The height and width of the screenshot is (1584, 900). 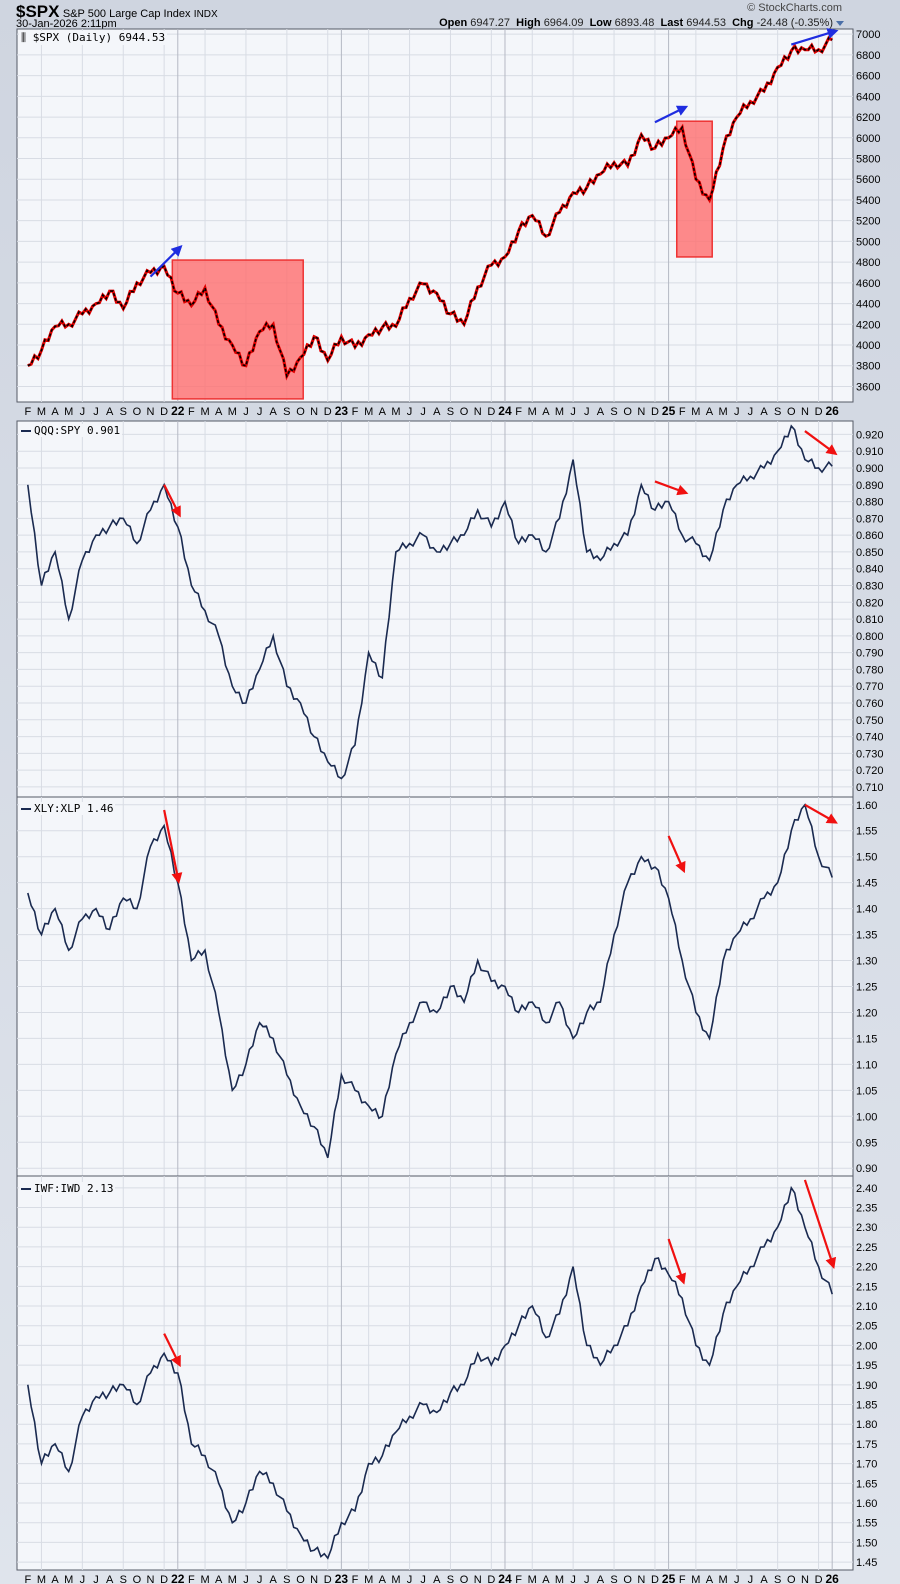 I want to click on x-tick-label: 26, so click(x=833, y=1578).